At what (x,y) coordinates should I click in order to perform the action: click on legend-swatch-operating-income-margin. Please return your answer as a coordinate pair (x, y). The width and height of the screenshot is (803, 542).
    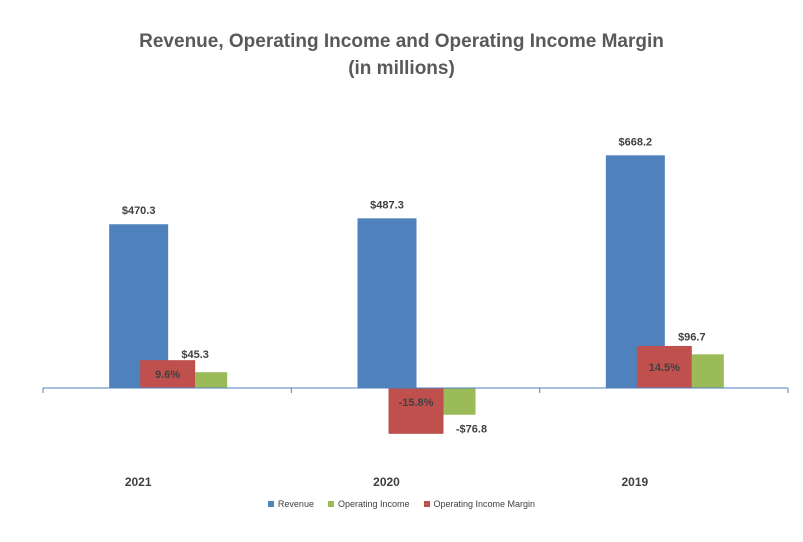
    Looking at the image, I should click on (426, 504).